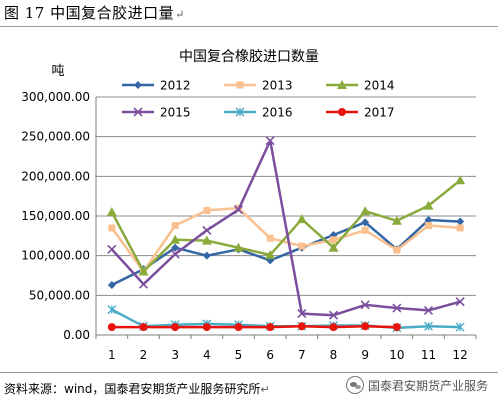 This screenshot has width=498, height=405. What do you see at coordinates (249, 56) in the screenshot?
I see `chart-title: 中国复合橡胶进口数量` at bounding box center [249, 56].